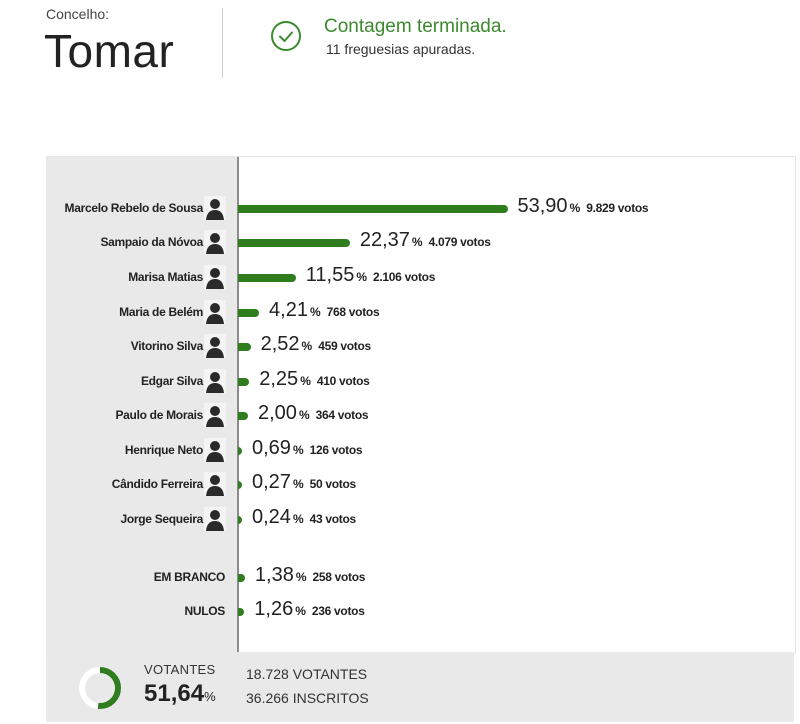  What do you see at coordinates (343, 381) in the screenshot?
I see `votes-count: 410 votos` at bounding box center [343, 381].